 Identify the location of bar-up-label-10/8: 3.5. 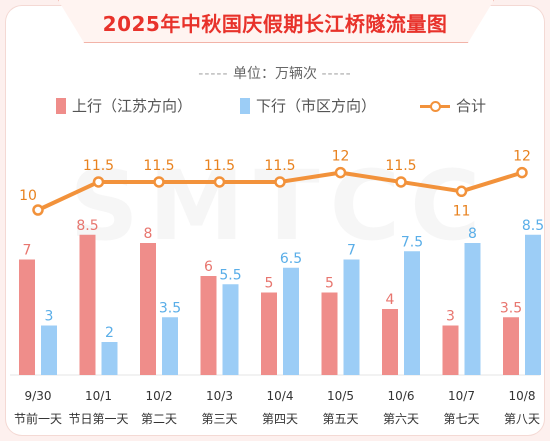
(511, 308).